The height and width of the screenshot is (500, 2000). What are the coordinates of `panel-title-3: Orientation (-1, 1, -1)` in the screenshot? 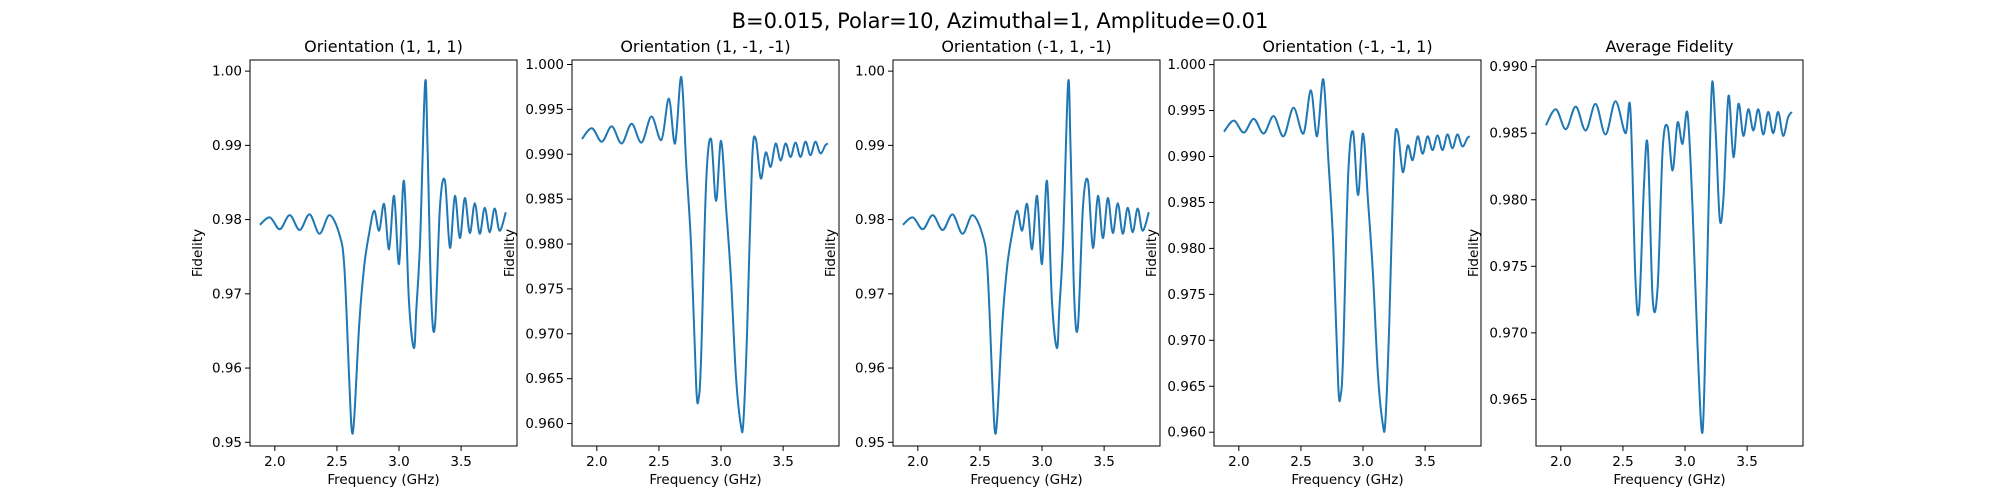 It's located at (1026, 46).